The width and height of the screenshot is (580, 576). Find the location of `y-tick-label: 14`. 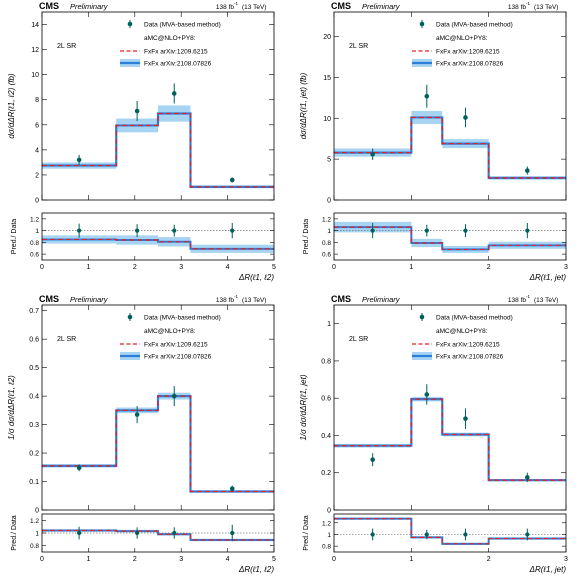

y-tick-label: 14 is located at coordinates (35, 25).